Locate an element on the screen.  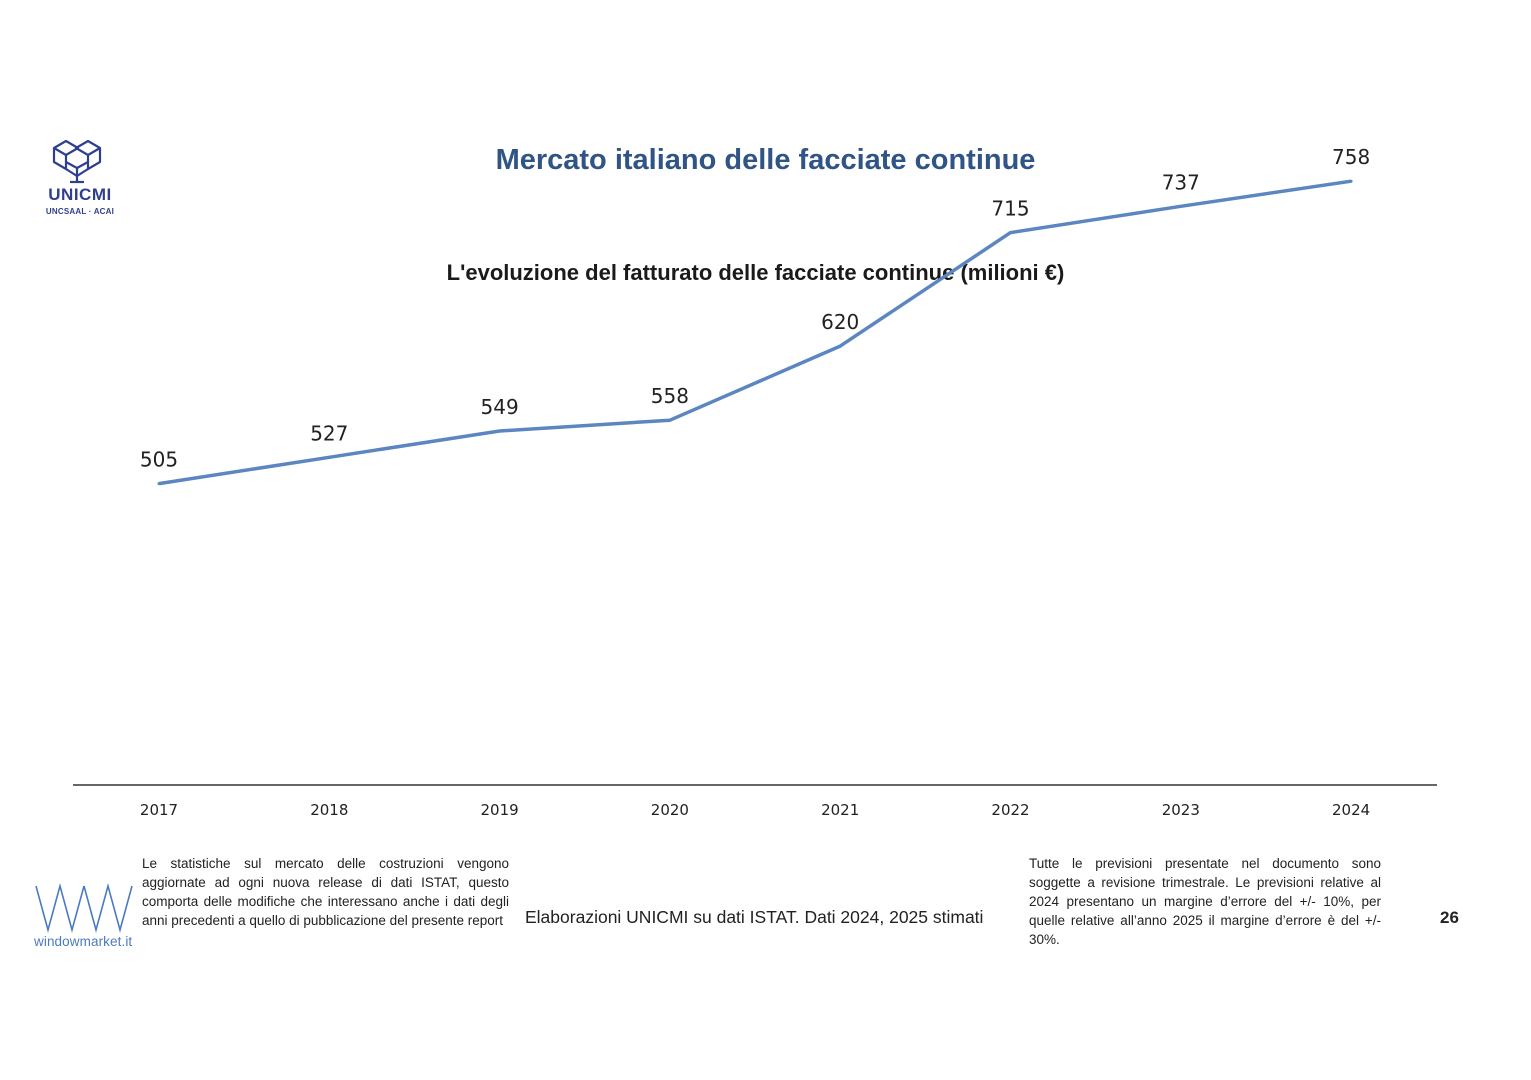
page-title: Mercato italiano delle facciate continue is located at coordinates (765, 160).